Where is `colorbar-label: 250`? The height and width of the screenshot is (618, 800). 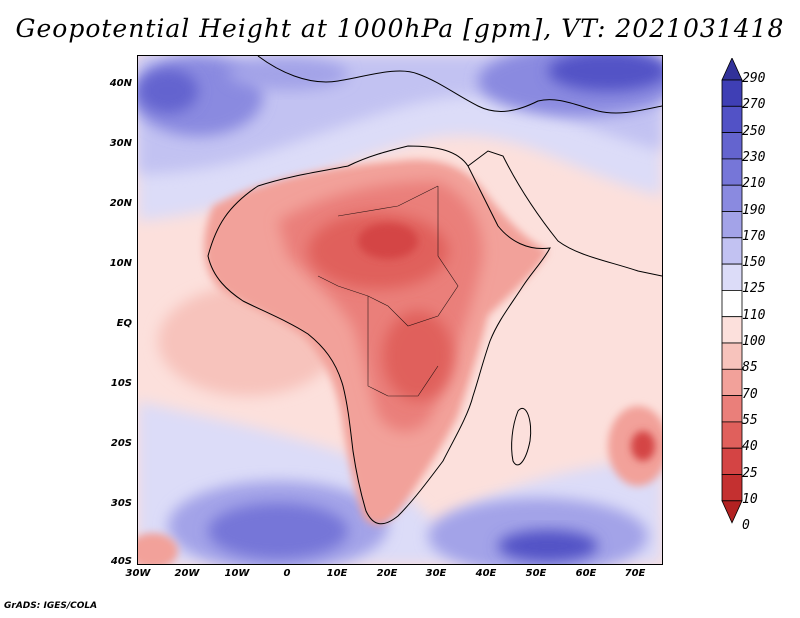 colorbar-label: 250 is located at coordinates (754, 131).